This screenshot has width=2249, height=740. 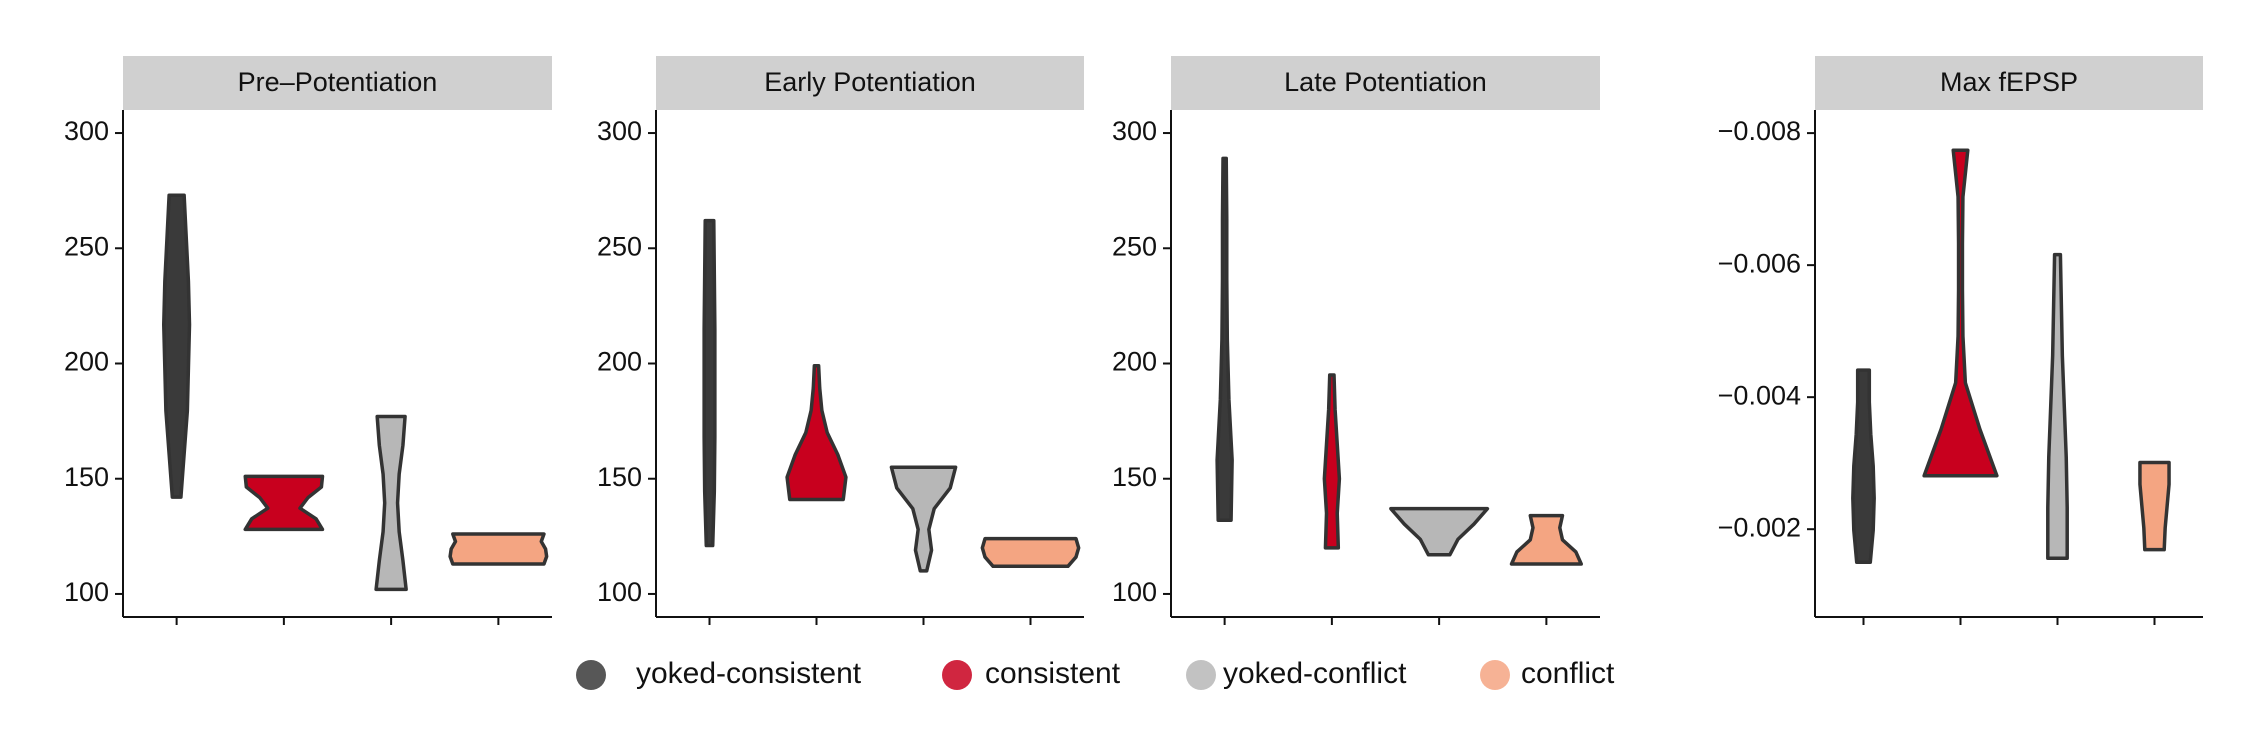 I want to click on panel-title: Max fEPSP, so click(x=2009, y=82).